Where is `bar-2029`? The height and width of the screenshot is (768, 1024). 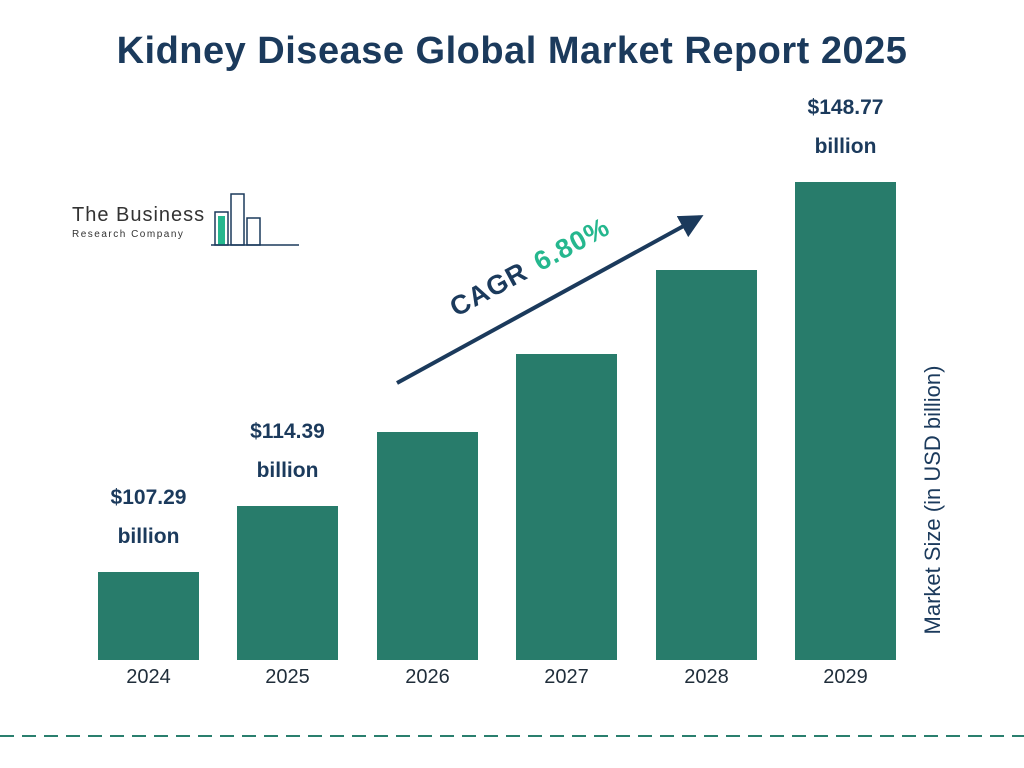
bar-2029 is located at coordinates (845, 421).